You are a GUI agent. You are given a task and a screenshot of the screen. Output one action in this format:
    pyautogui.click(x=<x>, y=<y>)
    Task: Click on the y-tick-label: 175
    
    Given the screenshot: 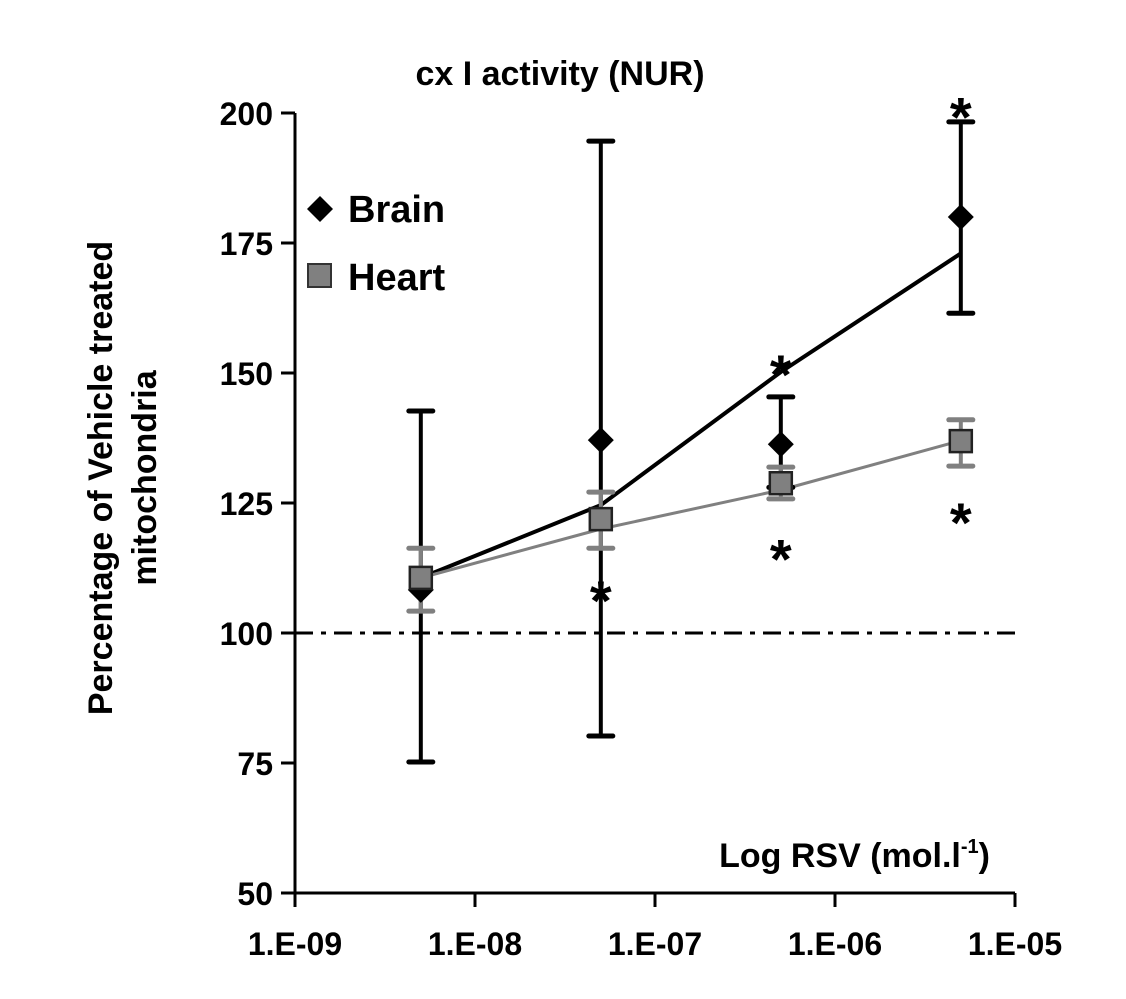 What is the action you would take?
    pyautogui.click(x=246, y=244)
    